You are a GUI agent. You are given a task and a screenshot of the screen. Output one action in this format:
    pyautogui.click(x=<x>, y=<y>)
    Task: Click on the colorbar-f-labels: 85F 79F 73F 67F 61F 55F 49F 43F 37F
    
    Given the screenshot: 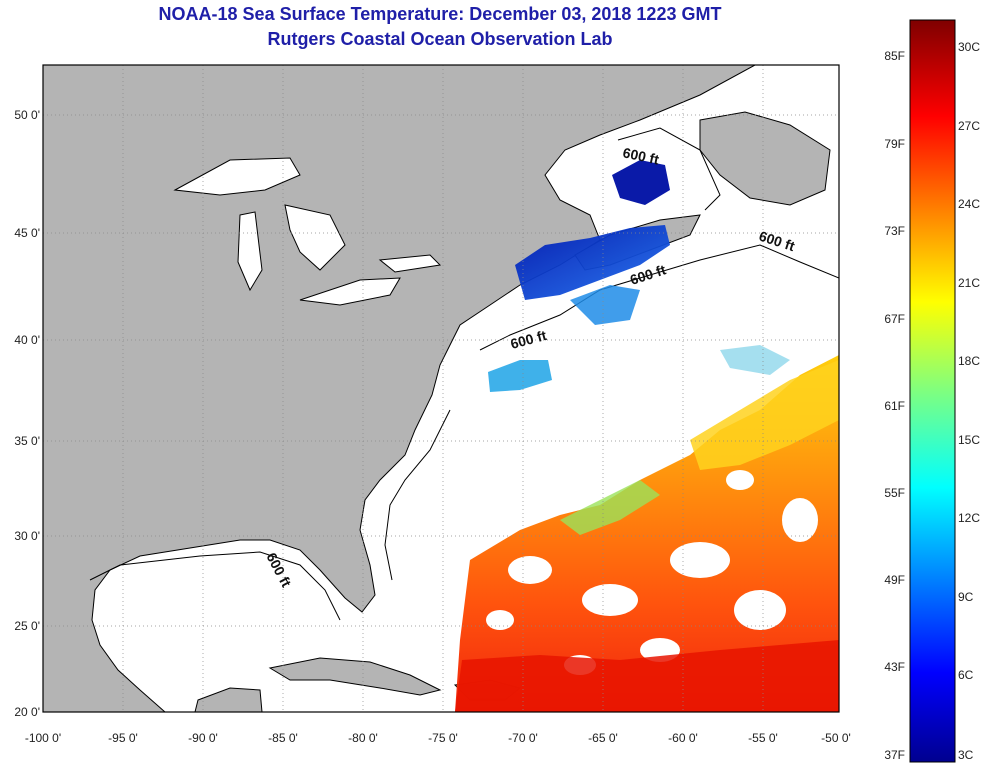 What is the action you would take?
    pyautogui.click(x=894, y=405)
    